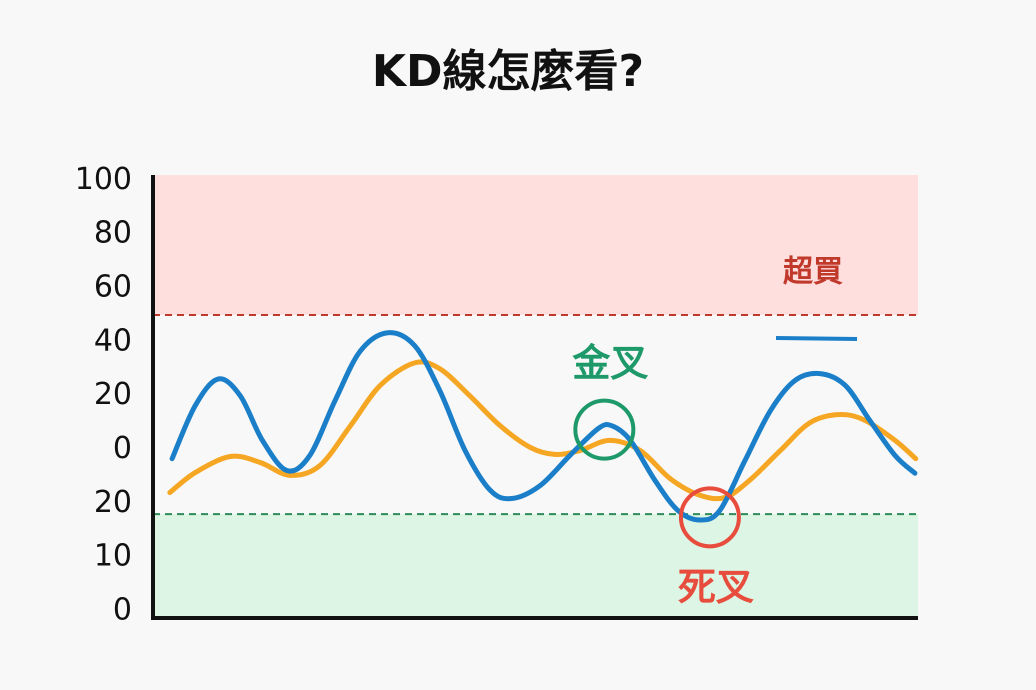 The image size is (1036, 690). Describe the element at coordinates (508, 71) in the screenshot. I see `chart-title: KD線怎麼看?` at that location.